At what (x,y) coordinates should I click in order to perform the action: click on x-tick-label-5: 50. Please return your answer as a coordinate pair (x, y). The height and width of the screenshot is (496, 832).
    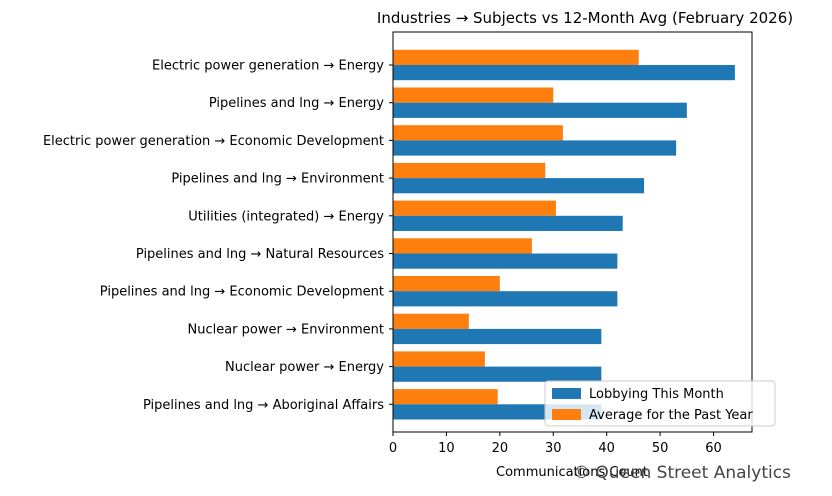
    Looking at the image, I should click on (660, 448).